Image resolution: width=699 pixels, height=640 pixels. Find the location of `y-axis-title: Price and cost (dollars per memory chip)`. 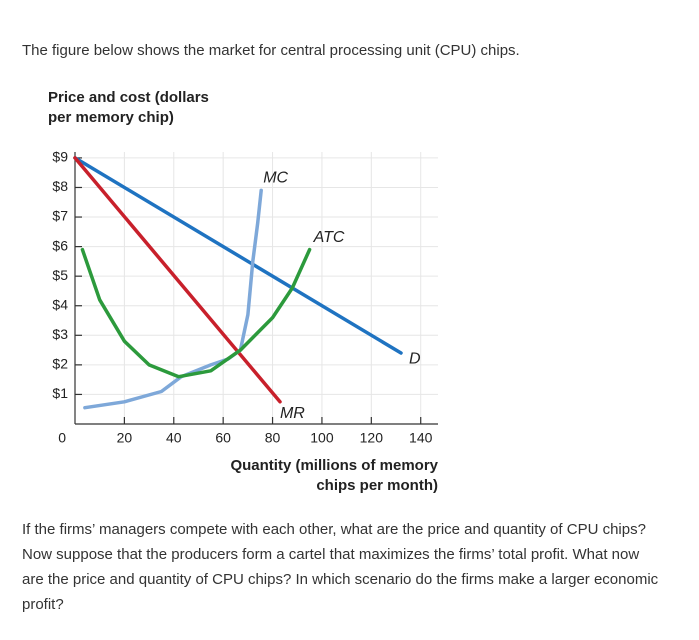

y-axis-title: Price and cost (dollars per memory chip) is located at coordinates (128, 107).